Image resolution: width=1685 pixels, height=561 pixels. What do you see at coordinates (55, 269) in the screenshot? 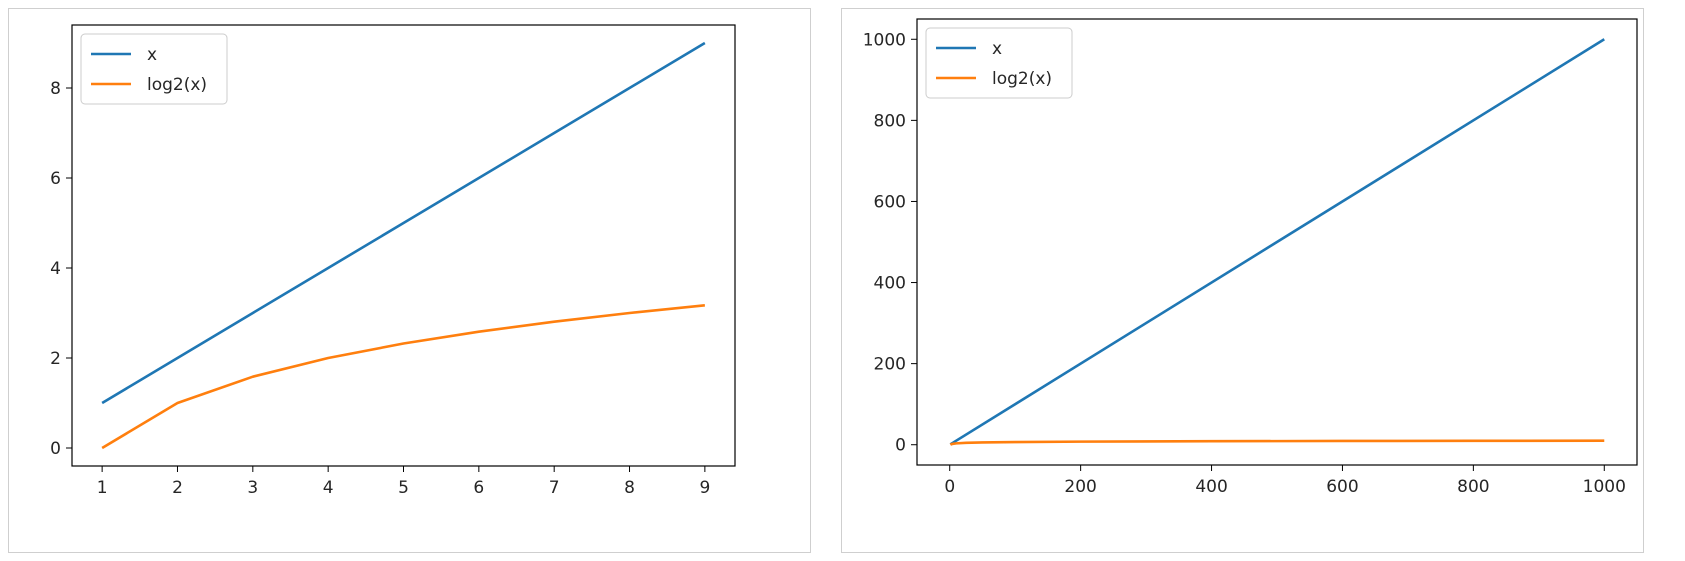
I see `left-y-tick-label-2: 4` at bounding box center [55, 269].